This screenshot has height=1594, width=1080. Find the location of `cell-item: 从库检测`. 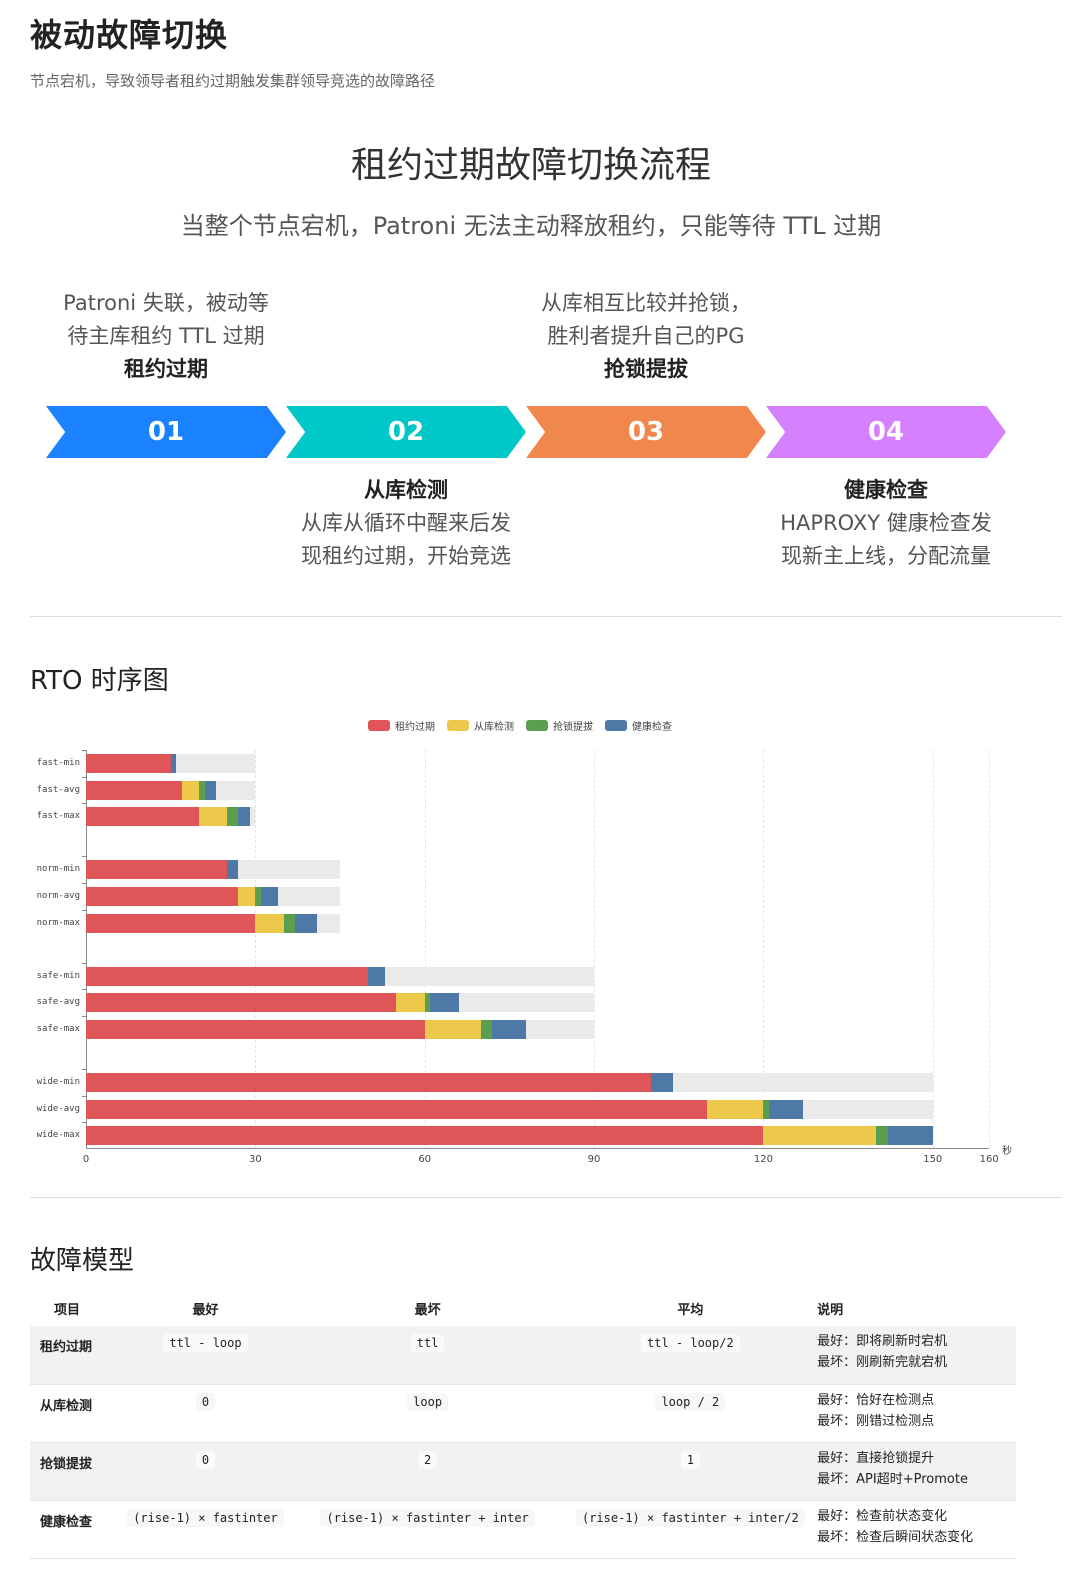

cell-item: 从库检测 is located at coordinates (75, 1413).